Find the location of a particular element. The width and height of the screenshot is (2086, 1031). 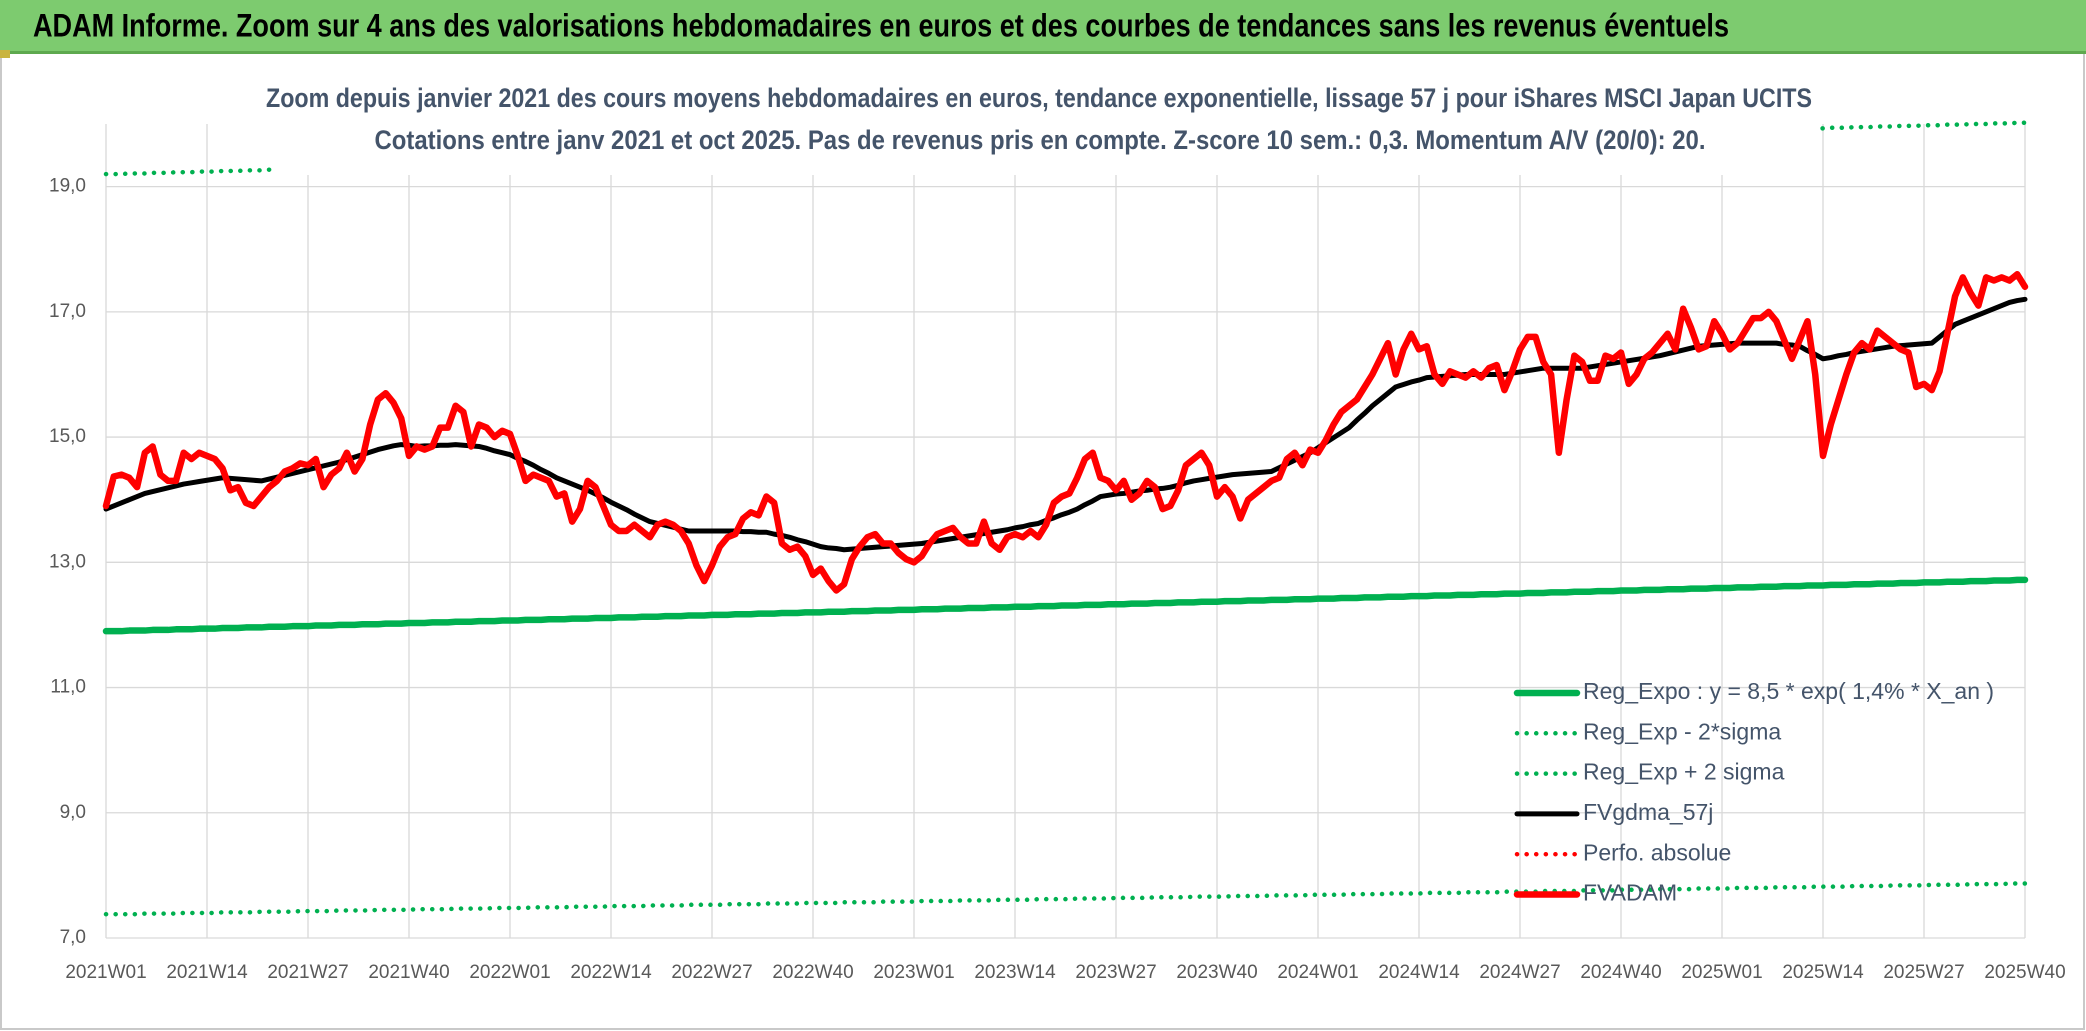

x-tick-label: 2024W27 is located at coordinates (1519, 972).